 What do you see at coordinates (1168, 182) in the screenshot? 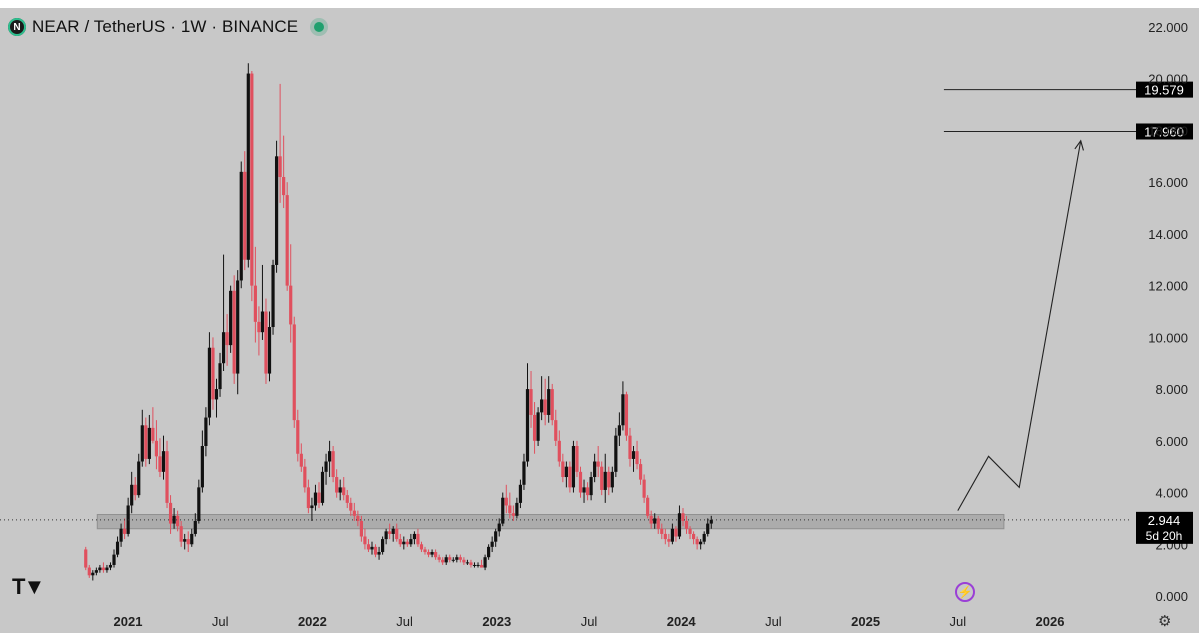
I see `y-tick-label: 16.000` at bounding box center [1168, 182].